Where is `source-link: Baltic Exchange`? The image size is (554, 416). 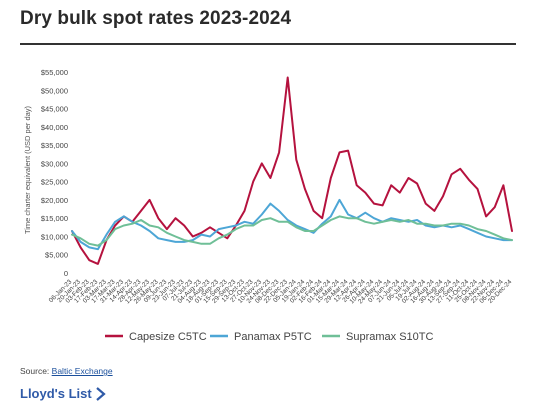 source-link: Baltic Exchange is located at coordinates (82, 371).